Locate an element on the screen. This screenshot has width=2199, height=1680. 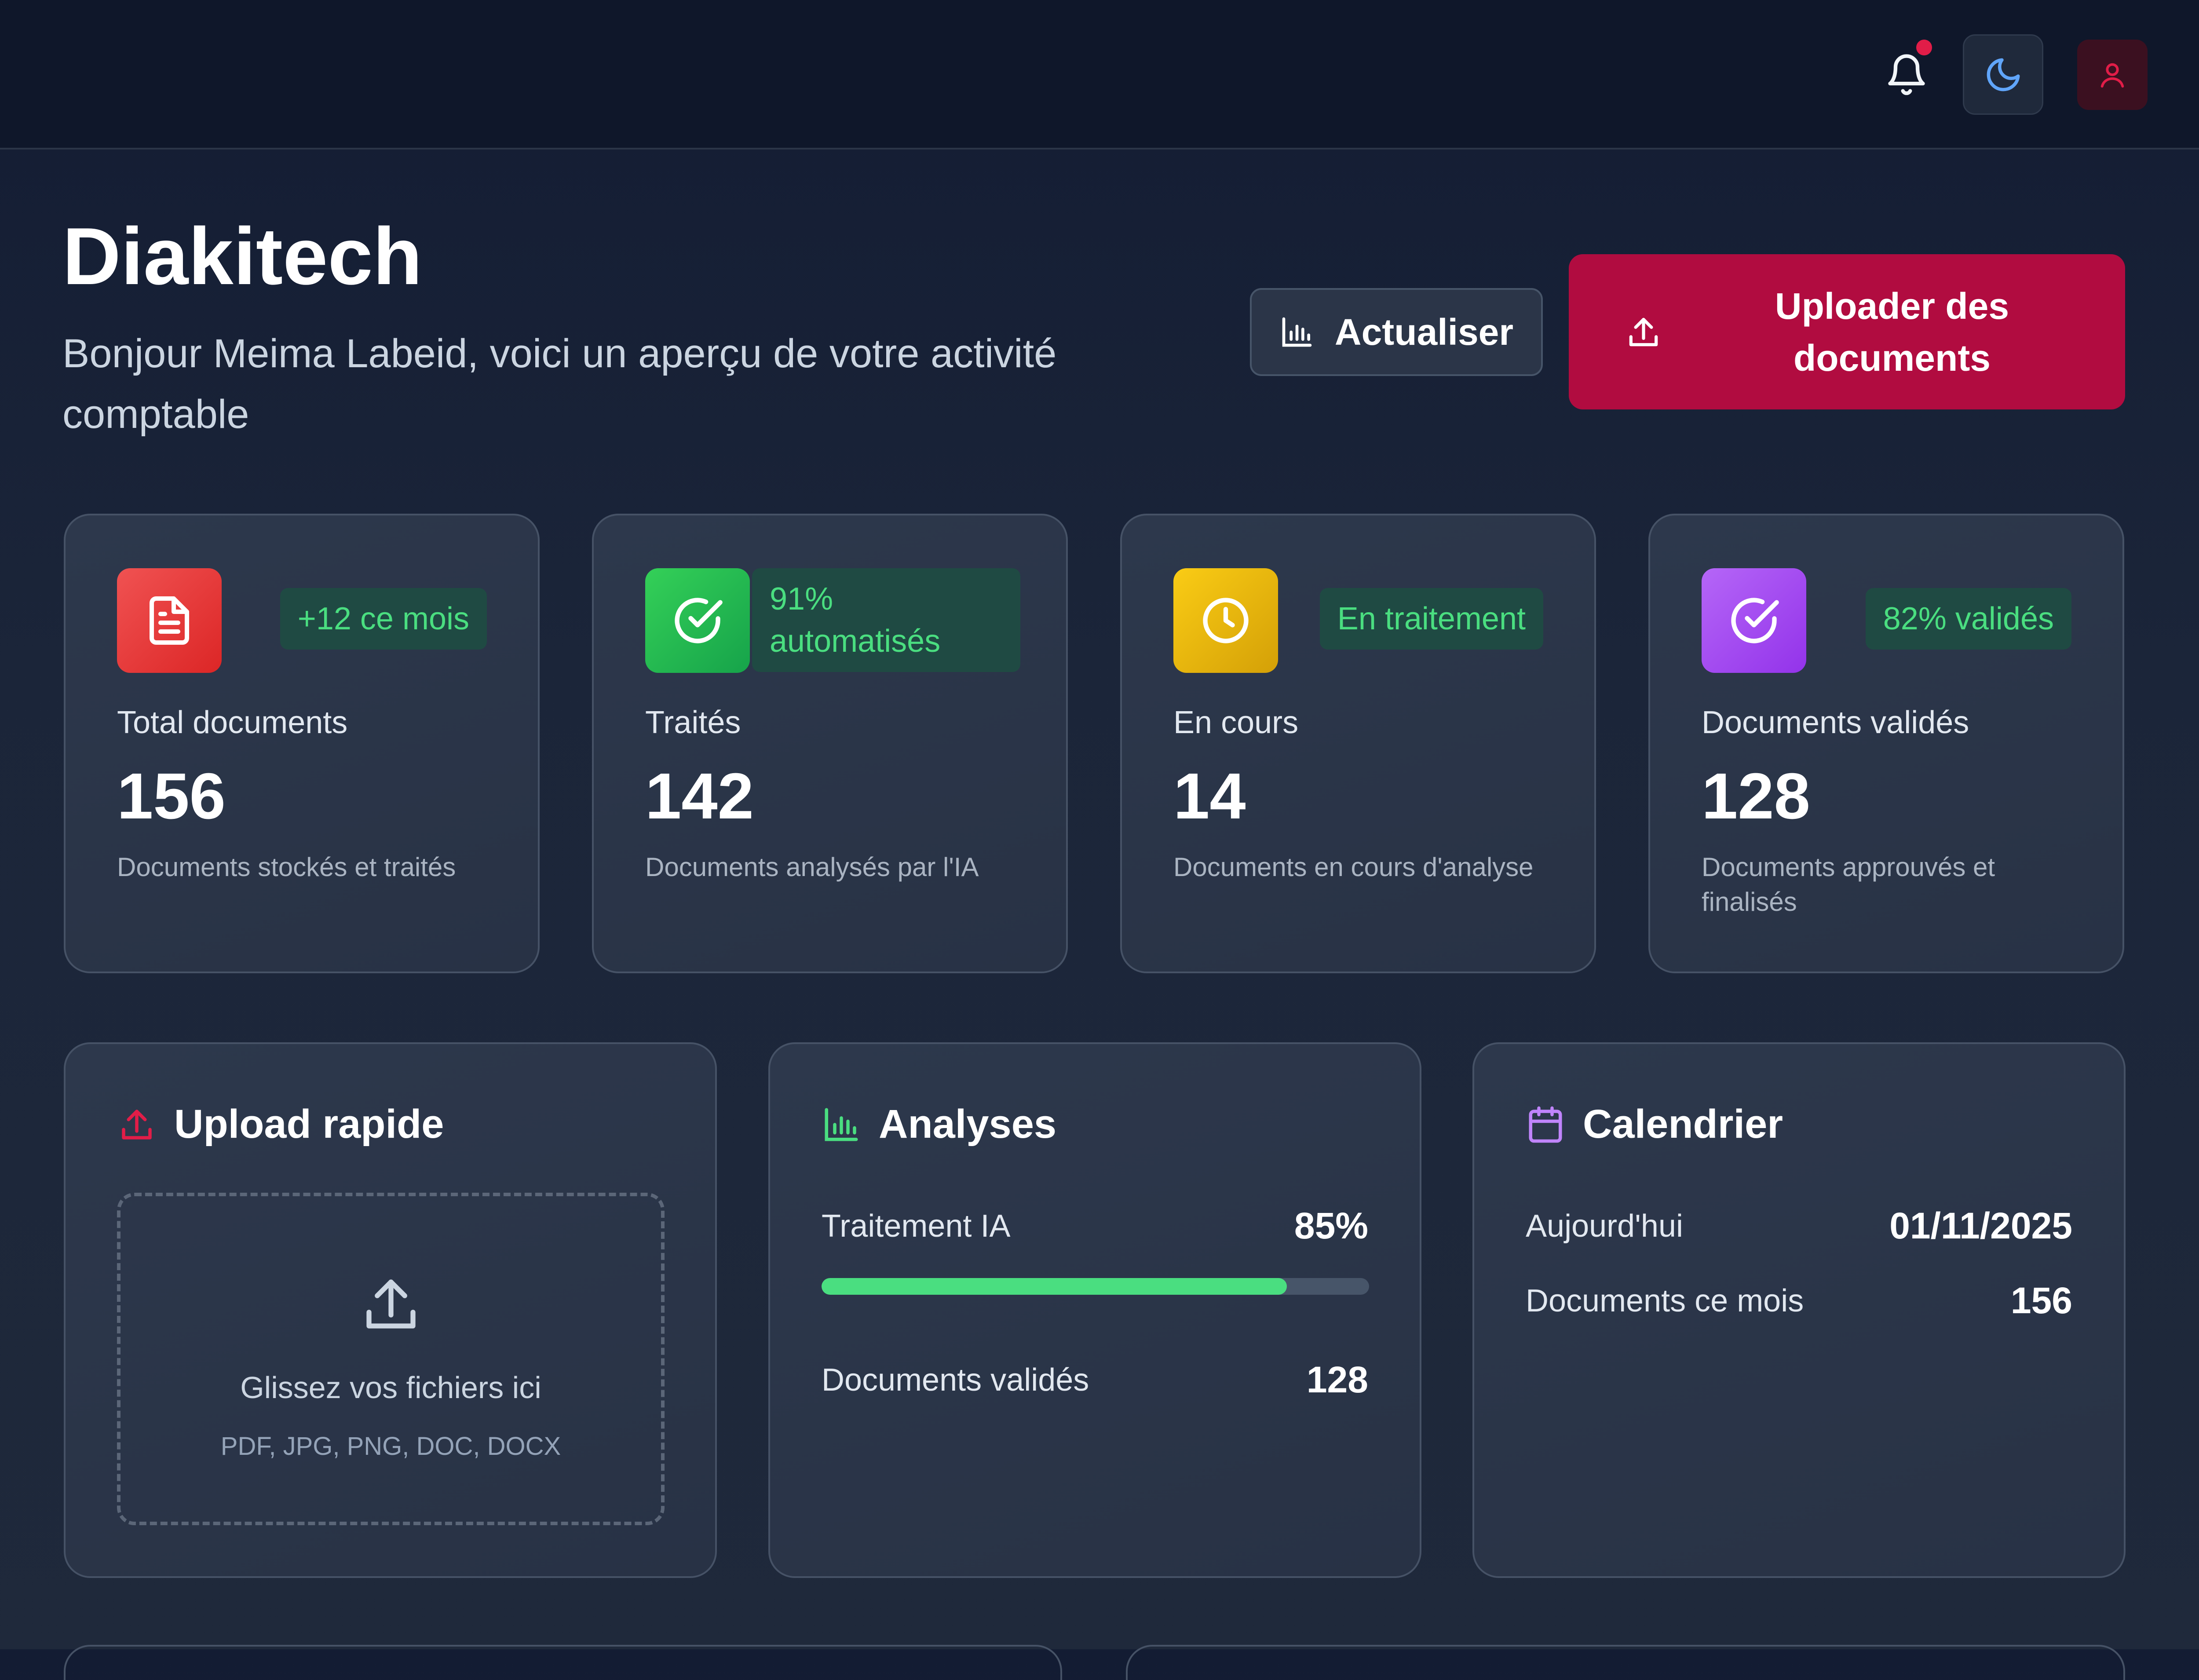
today-label: Aujourd'hui is located at coordinates (1605, 1226).